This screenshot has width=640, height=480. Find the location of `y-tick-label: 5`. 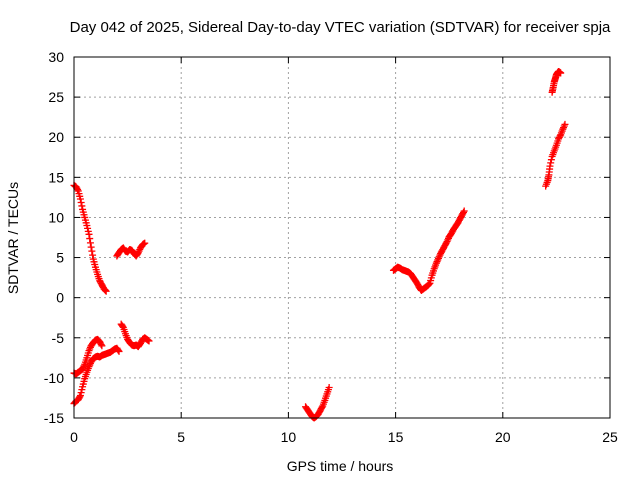

y-tick-label: 5 is located at coordinates (60, 258).